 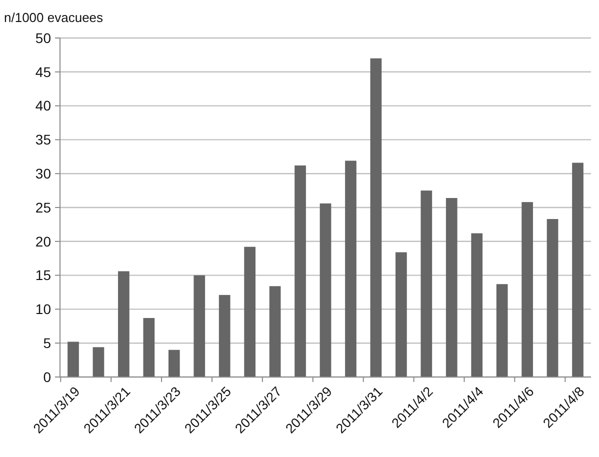 I want to click on y-tick-label: 10, so click(x=43, y=309).